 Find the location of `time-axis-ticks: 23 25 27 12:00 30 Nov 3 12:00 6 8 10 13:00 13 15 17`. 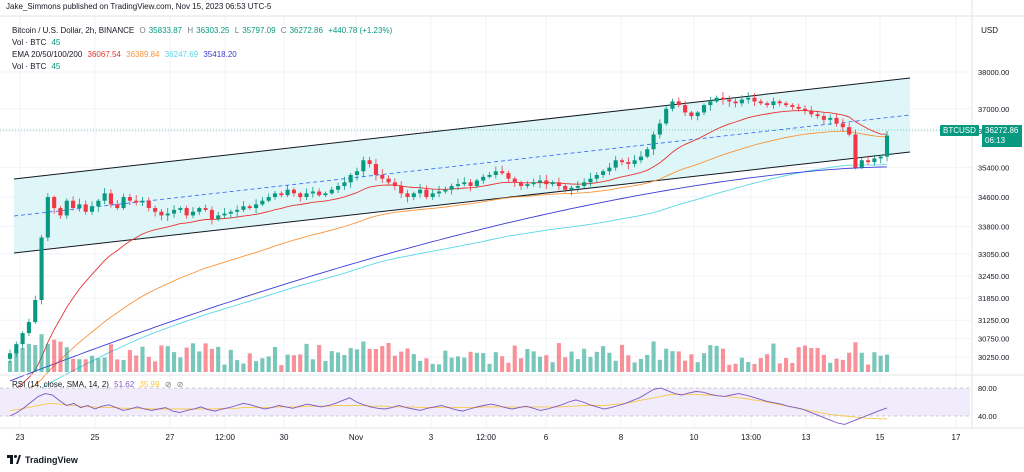

time-axis-ticks: 23 25 27 12:00 30 Nov 3 12:00 6 8 10 13:00 13 15 17 is located at coordinates (488, 437).